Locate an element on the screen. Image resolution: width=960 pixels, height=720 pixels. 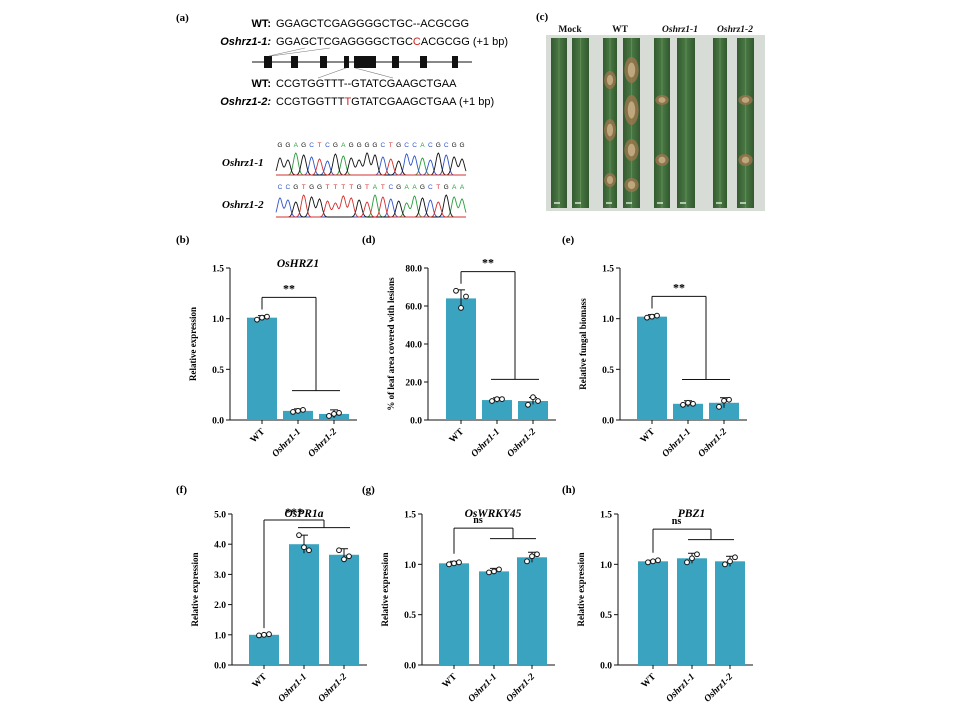
seq1-mut-pre: GGAGCTCGAGGGGCTGC is located at coordinates (344, 42).